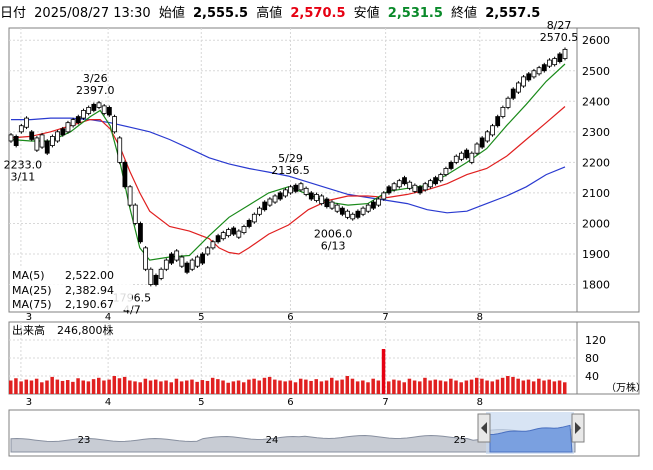 This screenshot has height=470, width=653. I want to click on navigator-left-handle, so click(484, 428).